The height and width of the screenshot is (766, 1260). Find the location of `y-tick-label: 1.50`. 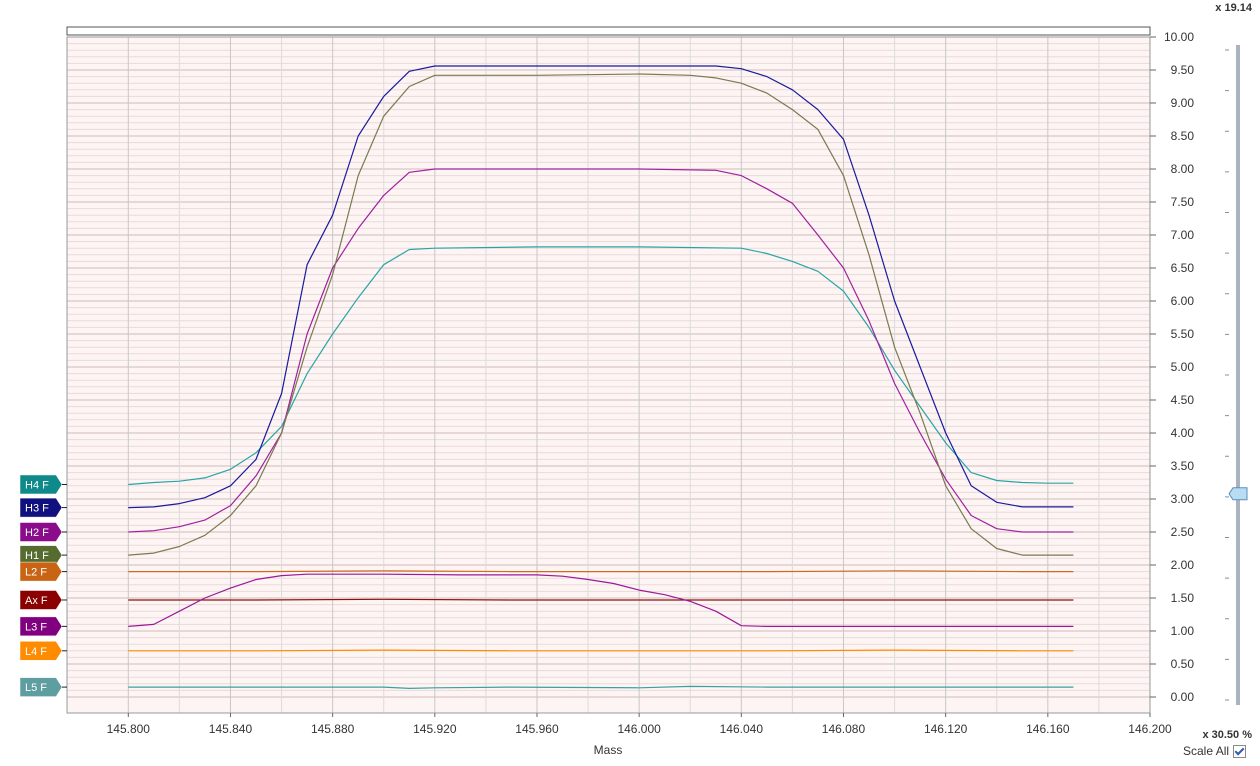

y-tick-label: 1.50 is located at coordinates (1183, 598).